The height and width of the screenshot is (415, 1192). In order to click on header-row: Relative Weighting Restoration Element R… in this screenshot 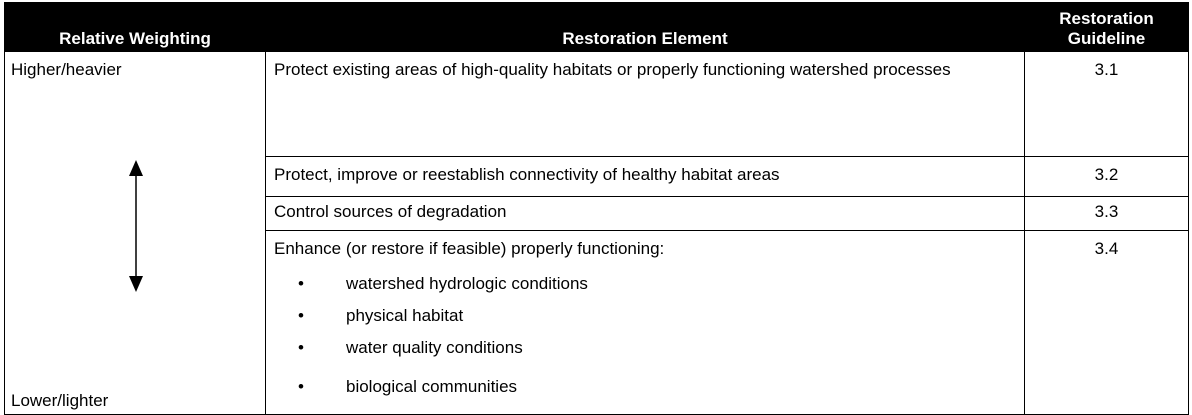, I will do `click(596, 27)`.